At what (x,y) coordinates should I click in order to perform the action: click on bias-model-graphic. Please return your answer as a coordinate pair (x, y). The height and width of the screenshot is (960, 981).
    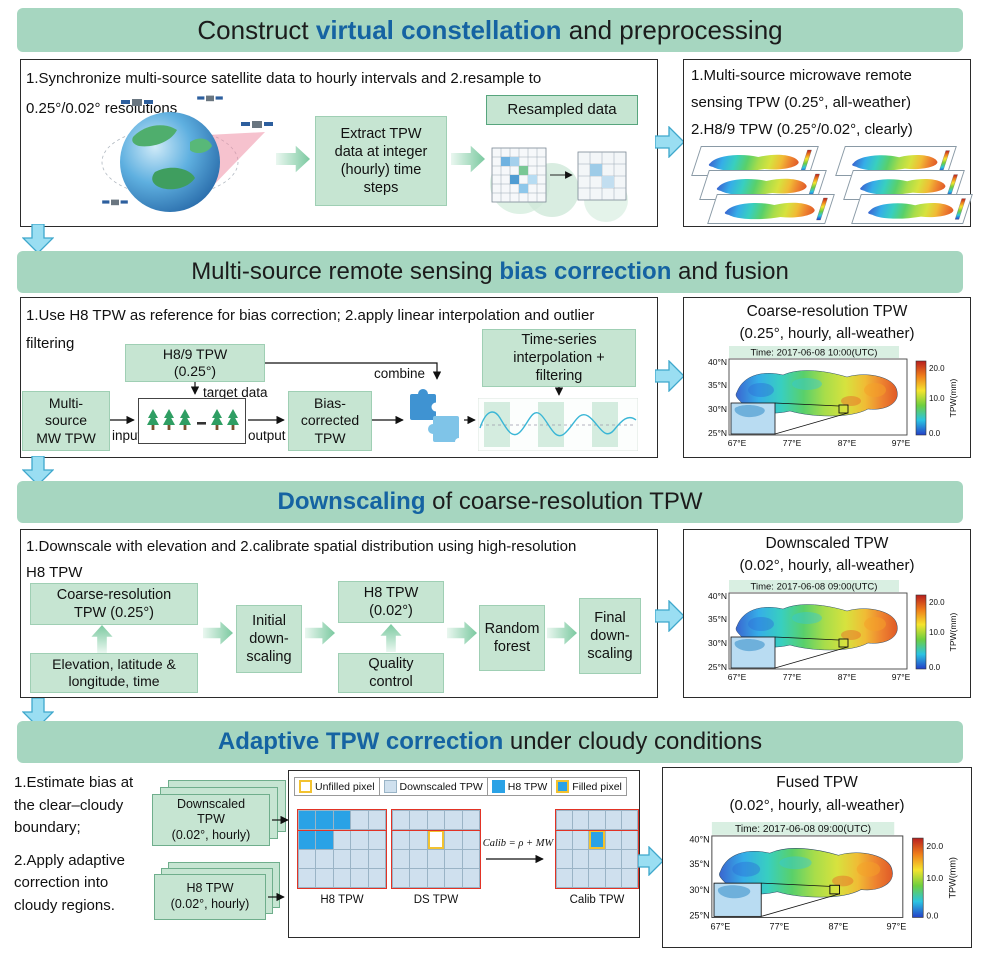
    Looking at the image, I should click on (192, 421).